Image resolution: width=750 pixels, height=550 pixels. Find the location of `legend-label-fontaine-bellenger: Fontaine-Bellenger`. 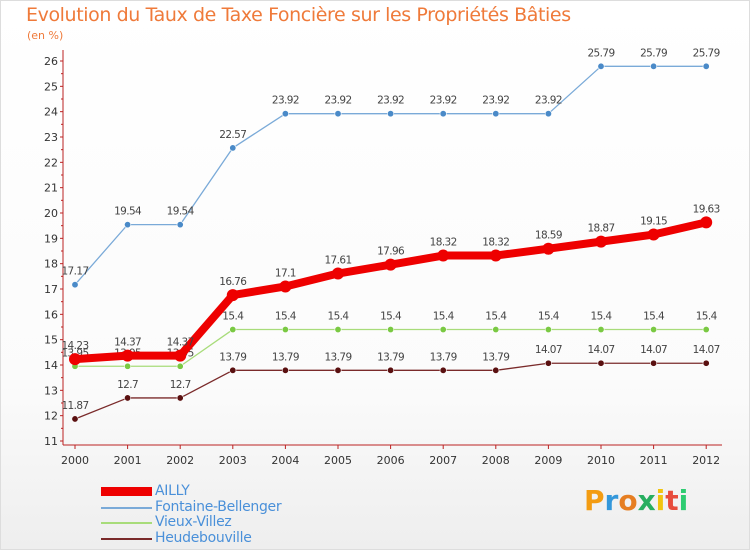

legend-label-fontaine-bellenger: Fontaine-Bellenger is located at coordinates (218, 506).